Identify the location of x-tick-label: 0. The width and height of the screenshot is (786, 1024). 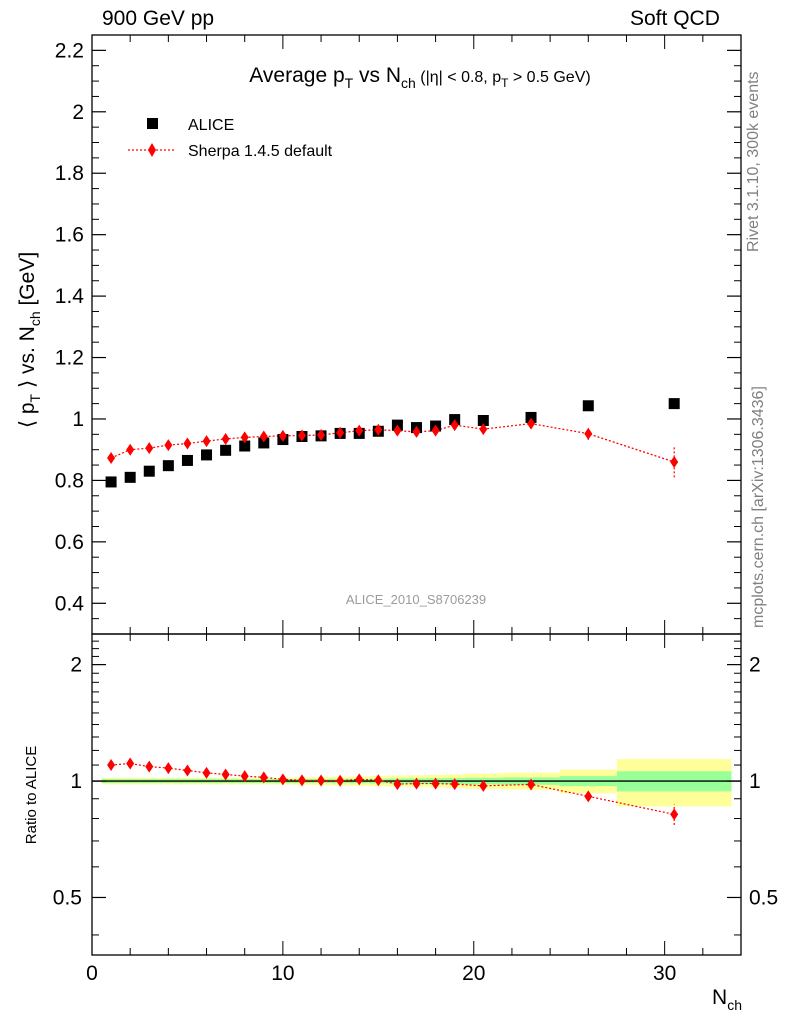
(92, 973).